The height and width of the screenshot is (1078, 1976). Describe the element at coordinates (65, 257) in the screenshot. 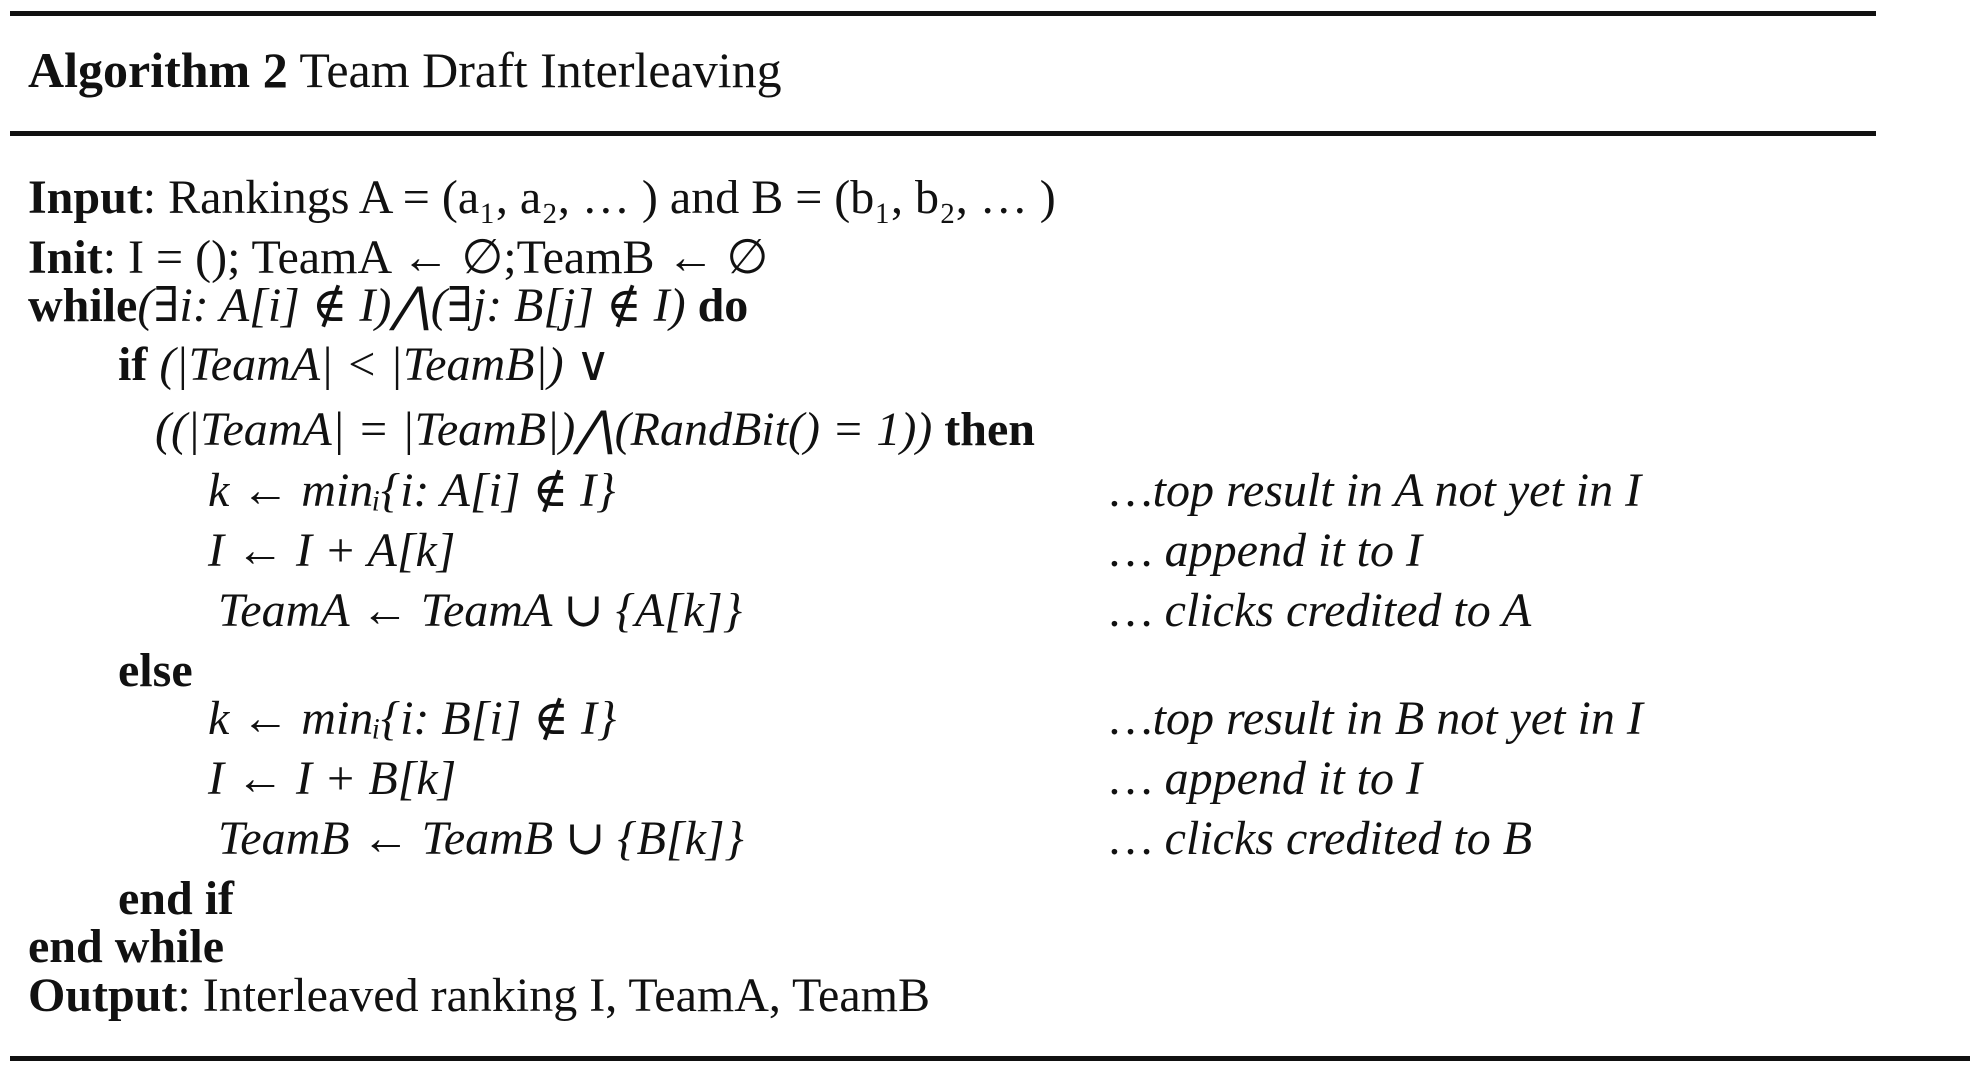

I see `init-keyword: Init` at that location.